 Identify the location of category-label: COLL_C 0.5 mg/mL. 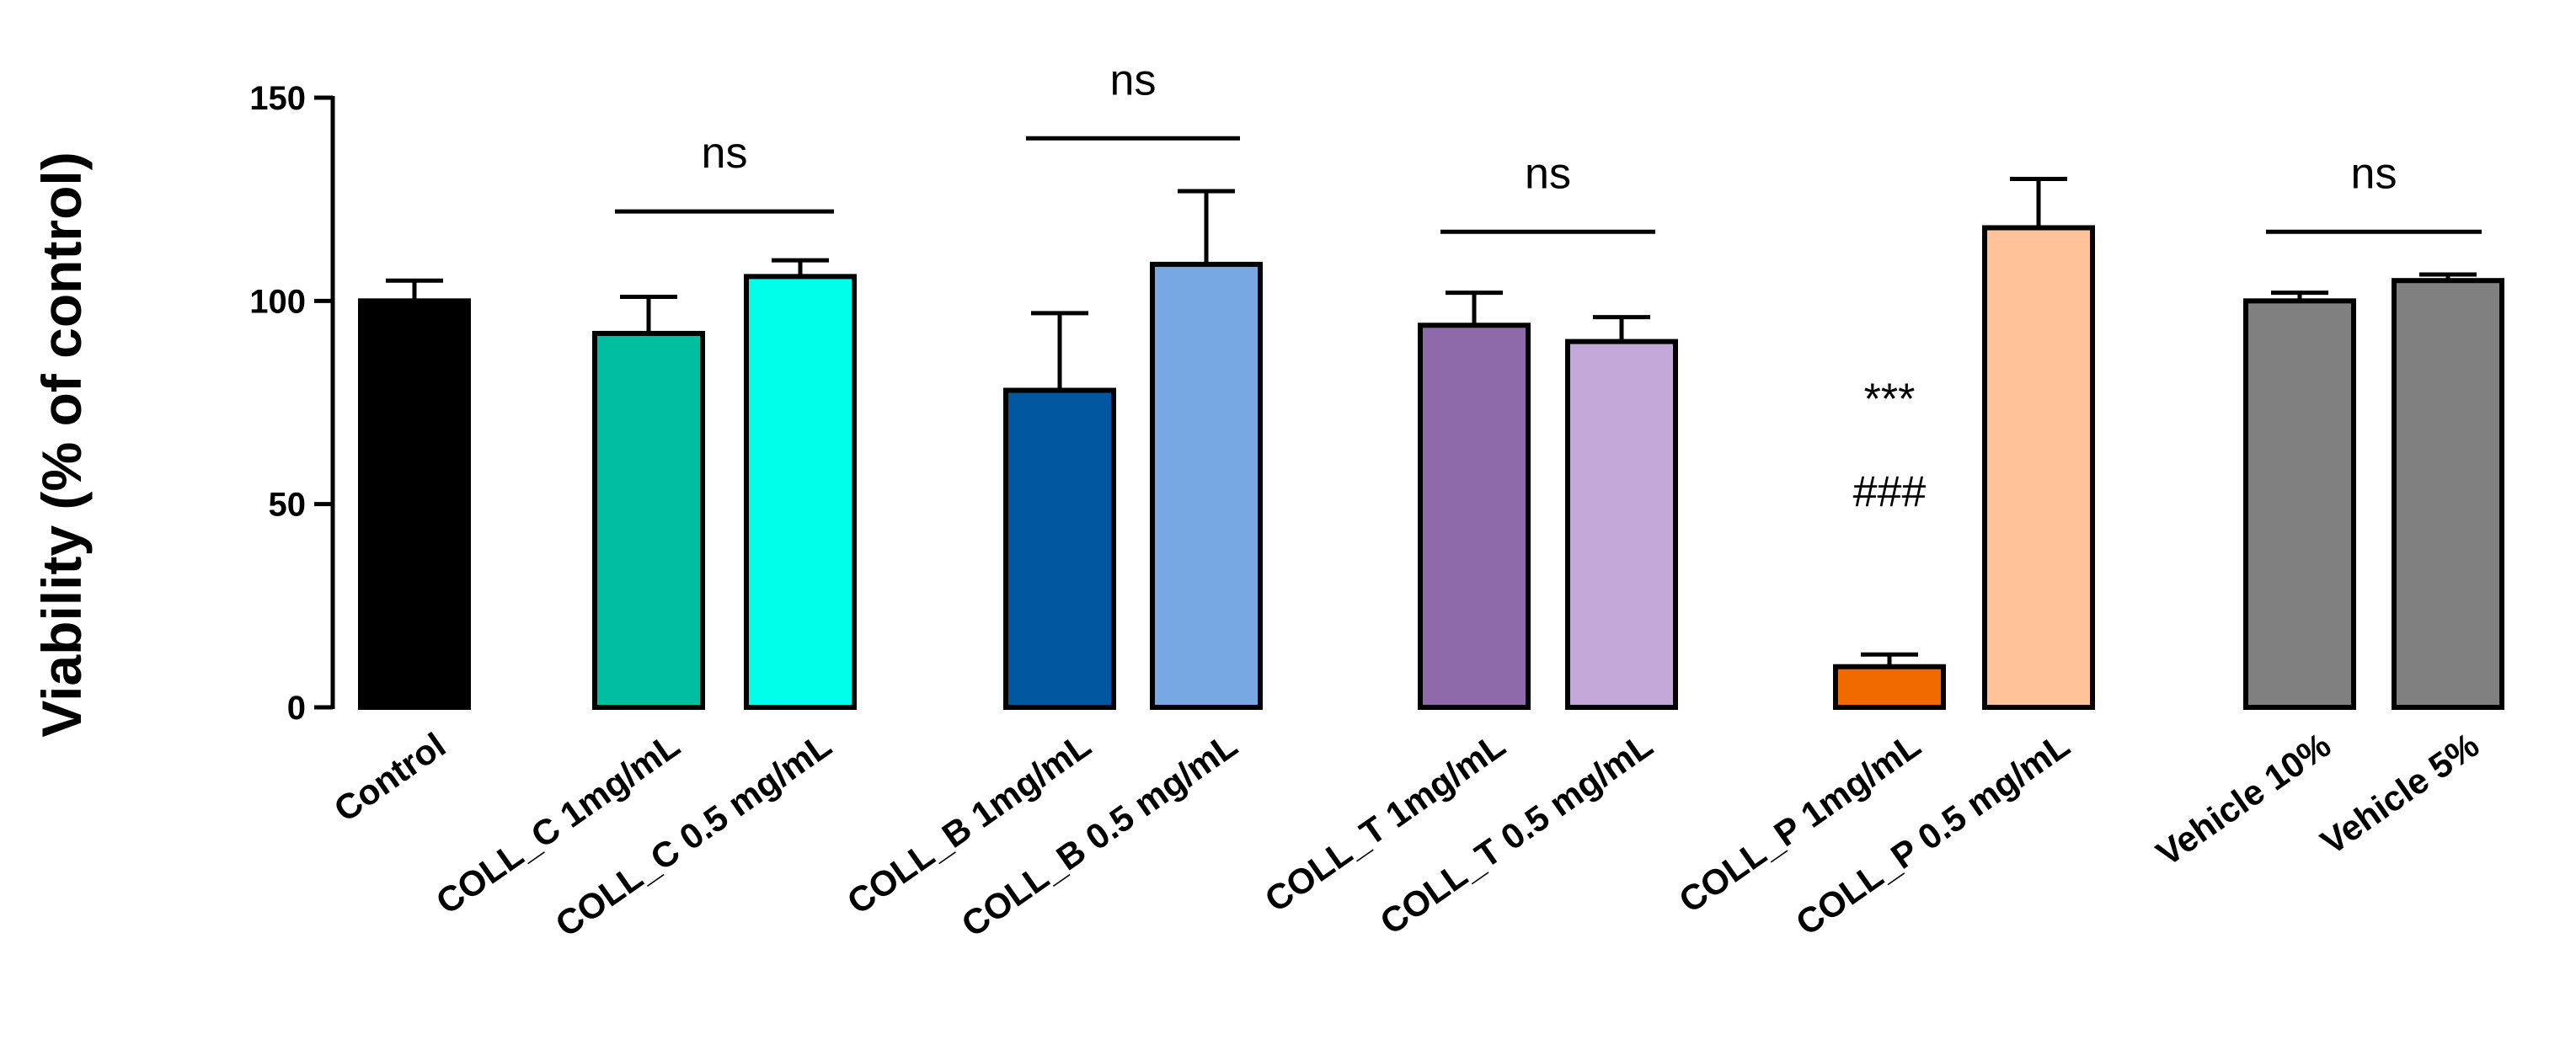
(693, 835).